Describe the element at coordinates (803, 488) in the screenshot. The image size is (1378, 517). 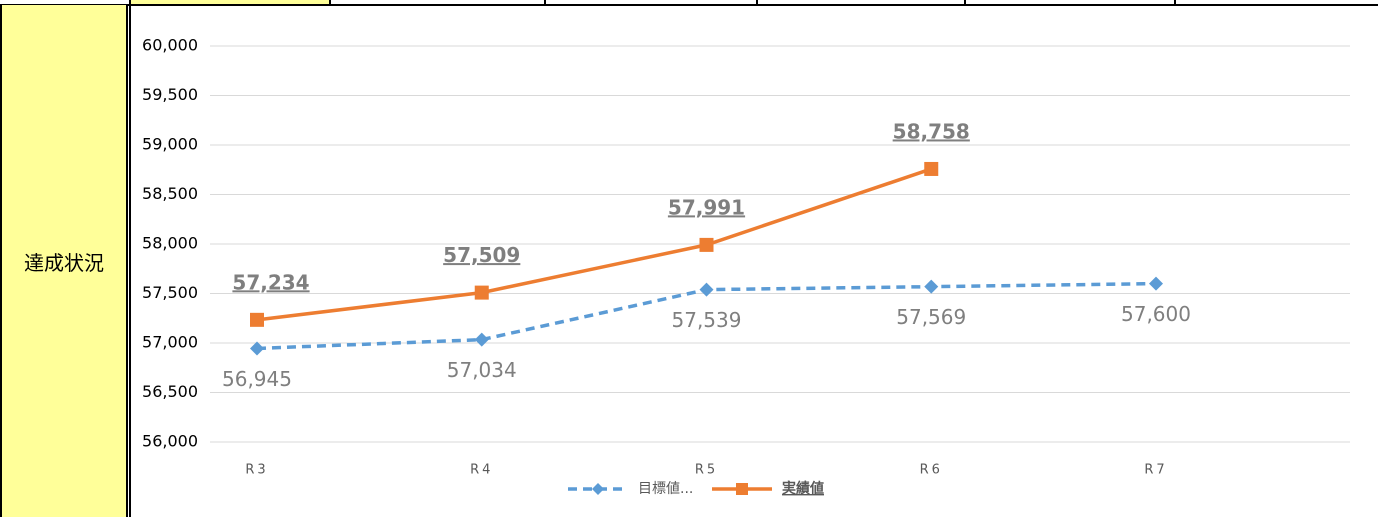
I see `legend-label: 実績値` at that location.